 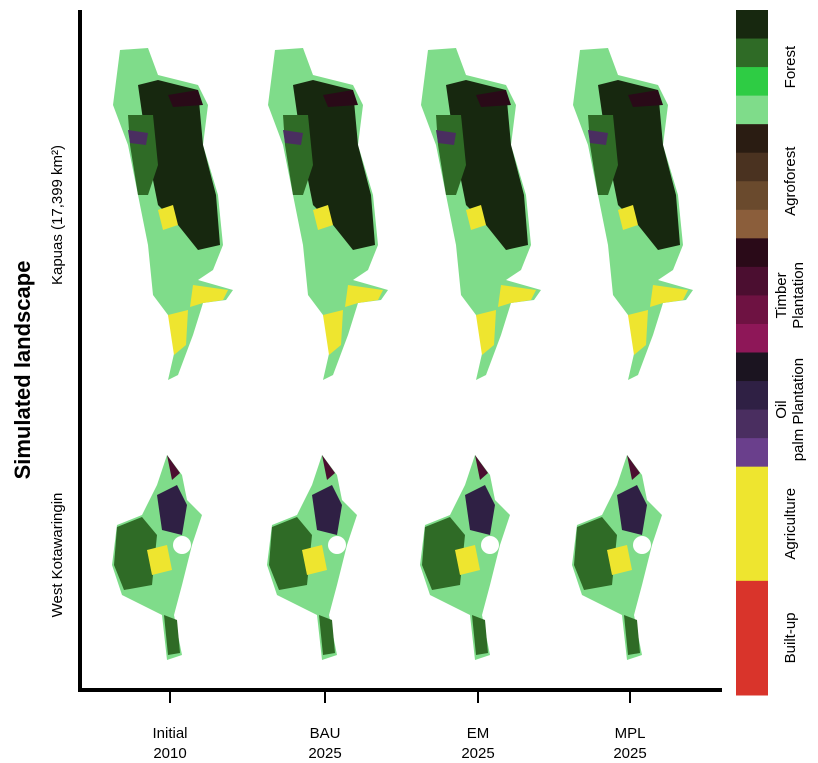 What do you see at coordinates (790, 409) in the screenshot?
I see `legend-label: Oilpalm Plantation` at bounding box center [790, 409].